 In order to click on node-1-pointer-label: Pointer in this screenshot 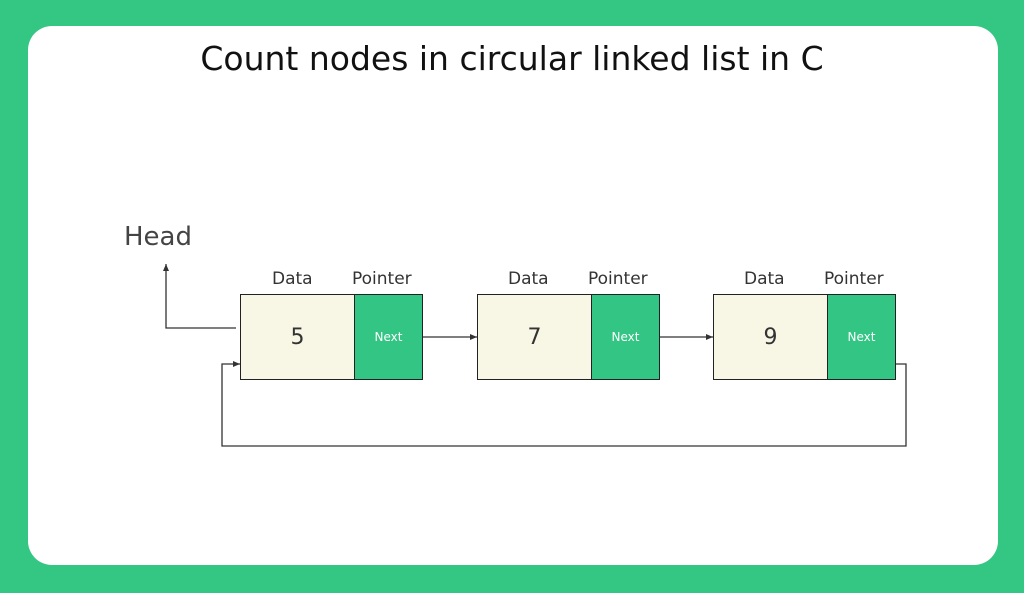, I will do `click(382, 279)`.